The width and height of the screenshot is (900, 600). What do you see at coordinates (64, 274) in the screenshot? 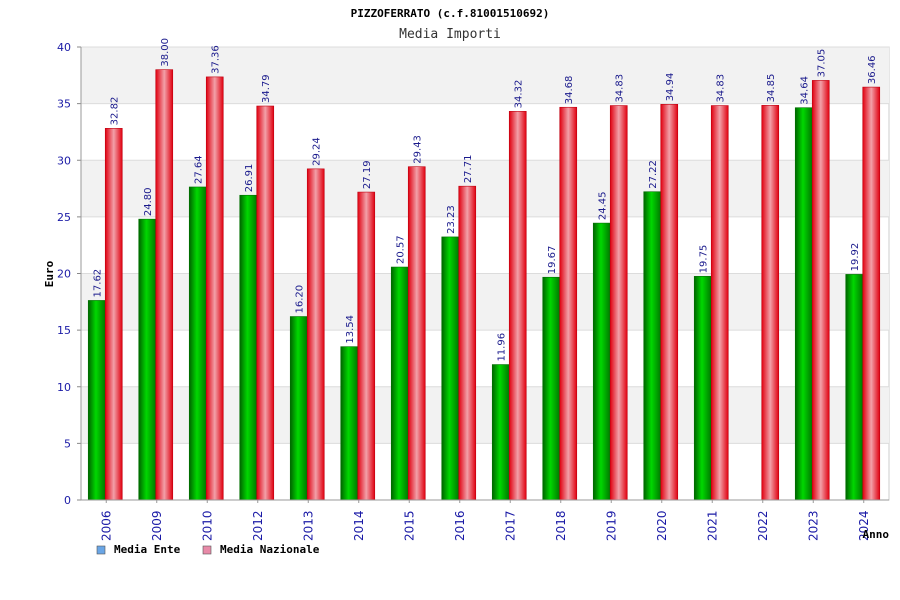
I see `y-tick-label: 20` at bounding box center [64, 274].